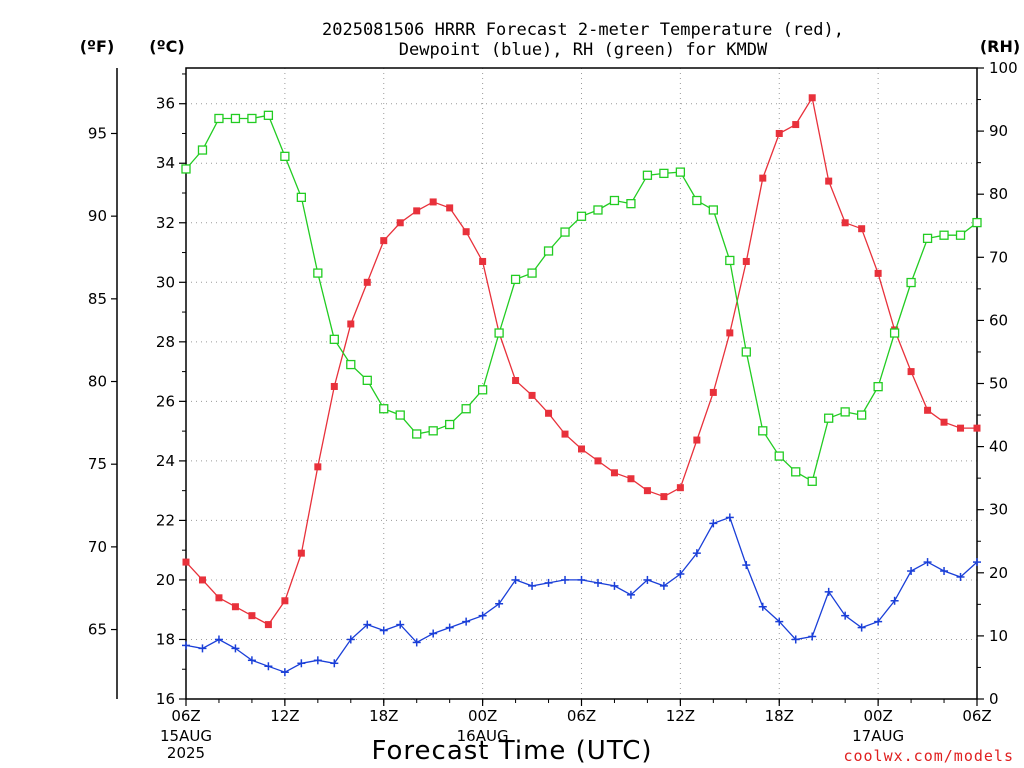 Image resolution: width=1024 pixels, height=768 pixels. What do you see at coordinates (998, 131) in the screenshot?
I see `rh-tick-label: 90` at bounding box center [998, 131].